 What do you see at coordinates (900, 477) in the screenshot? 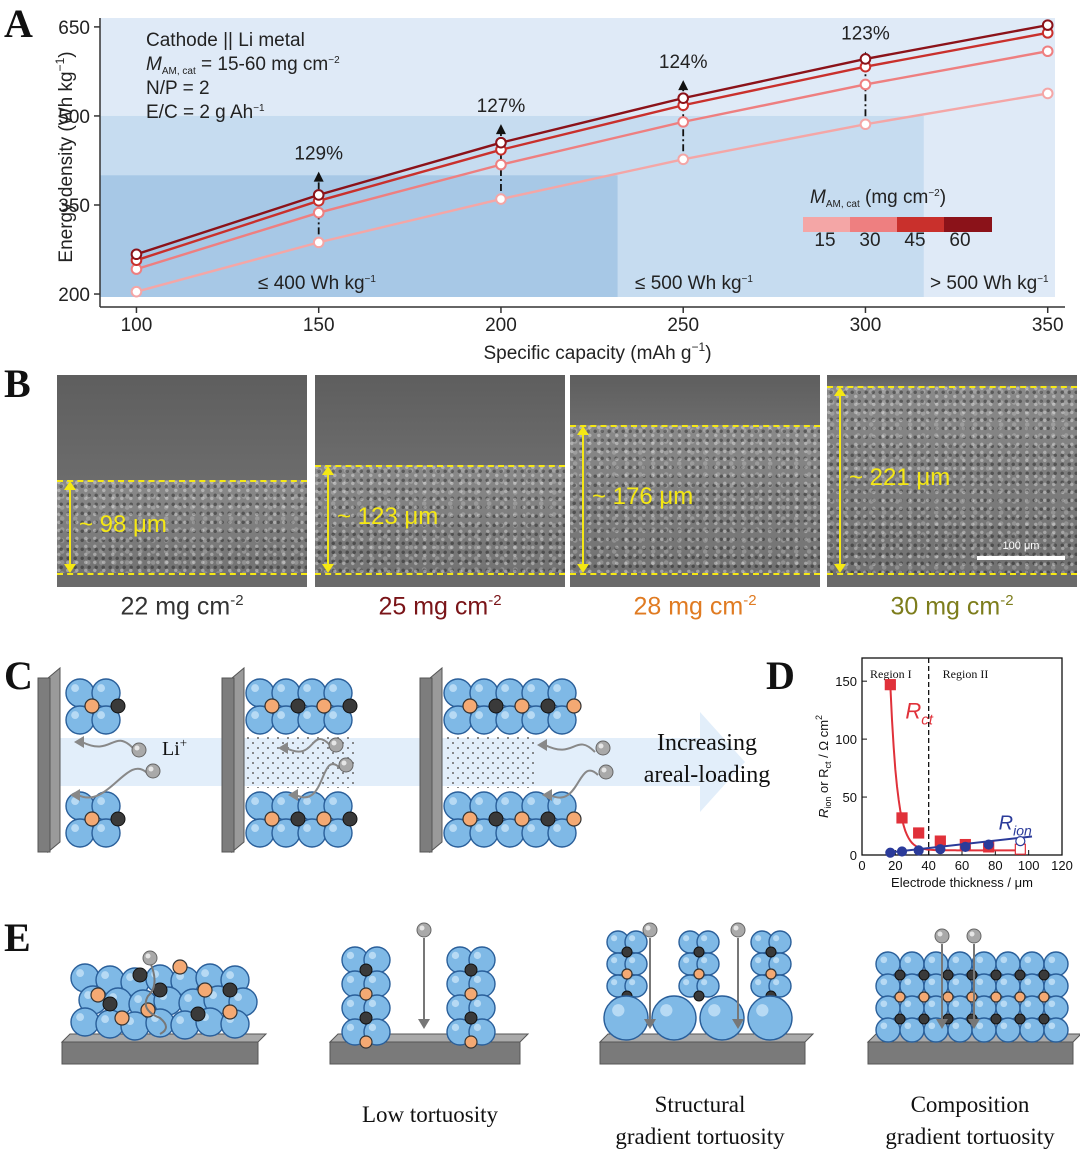
I see `thickness-label: ~ 221 μm` at bounding box center [900, 477].